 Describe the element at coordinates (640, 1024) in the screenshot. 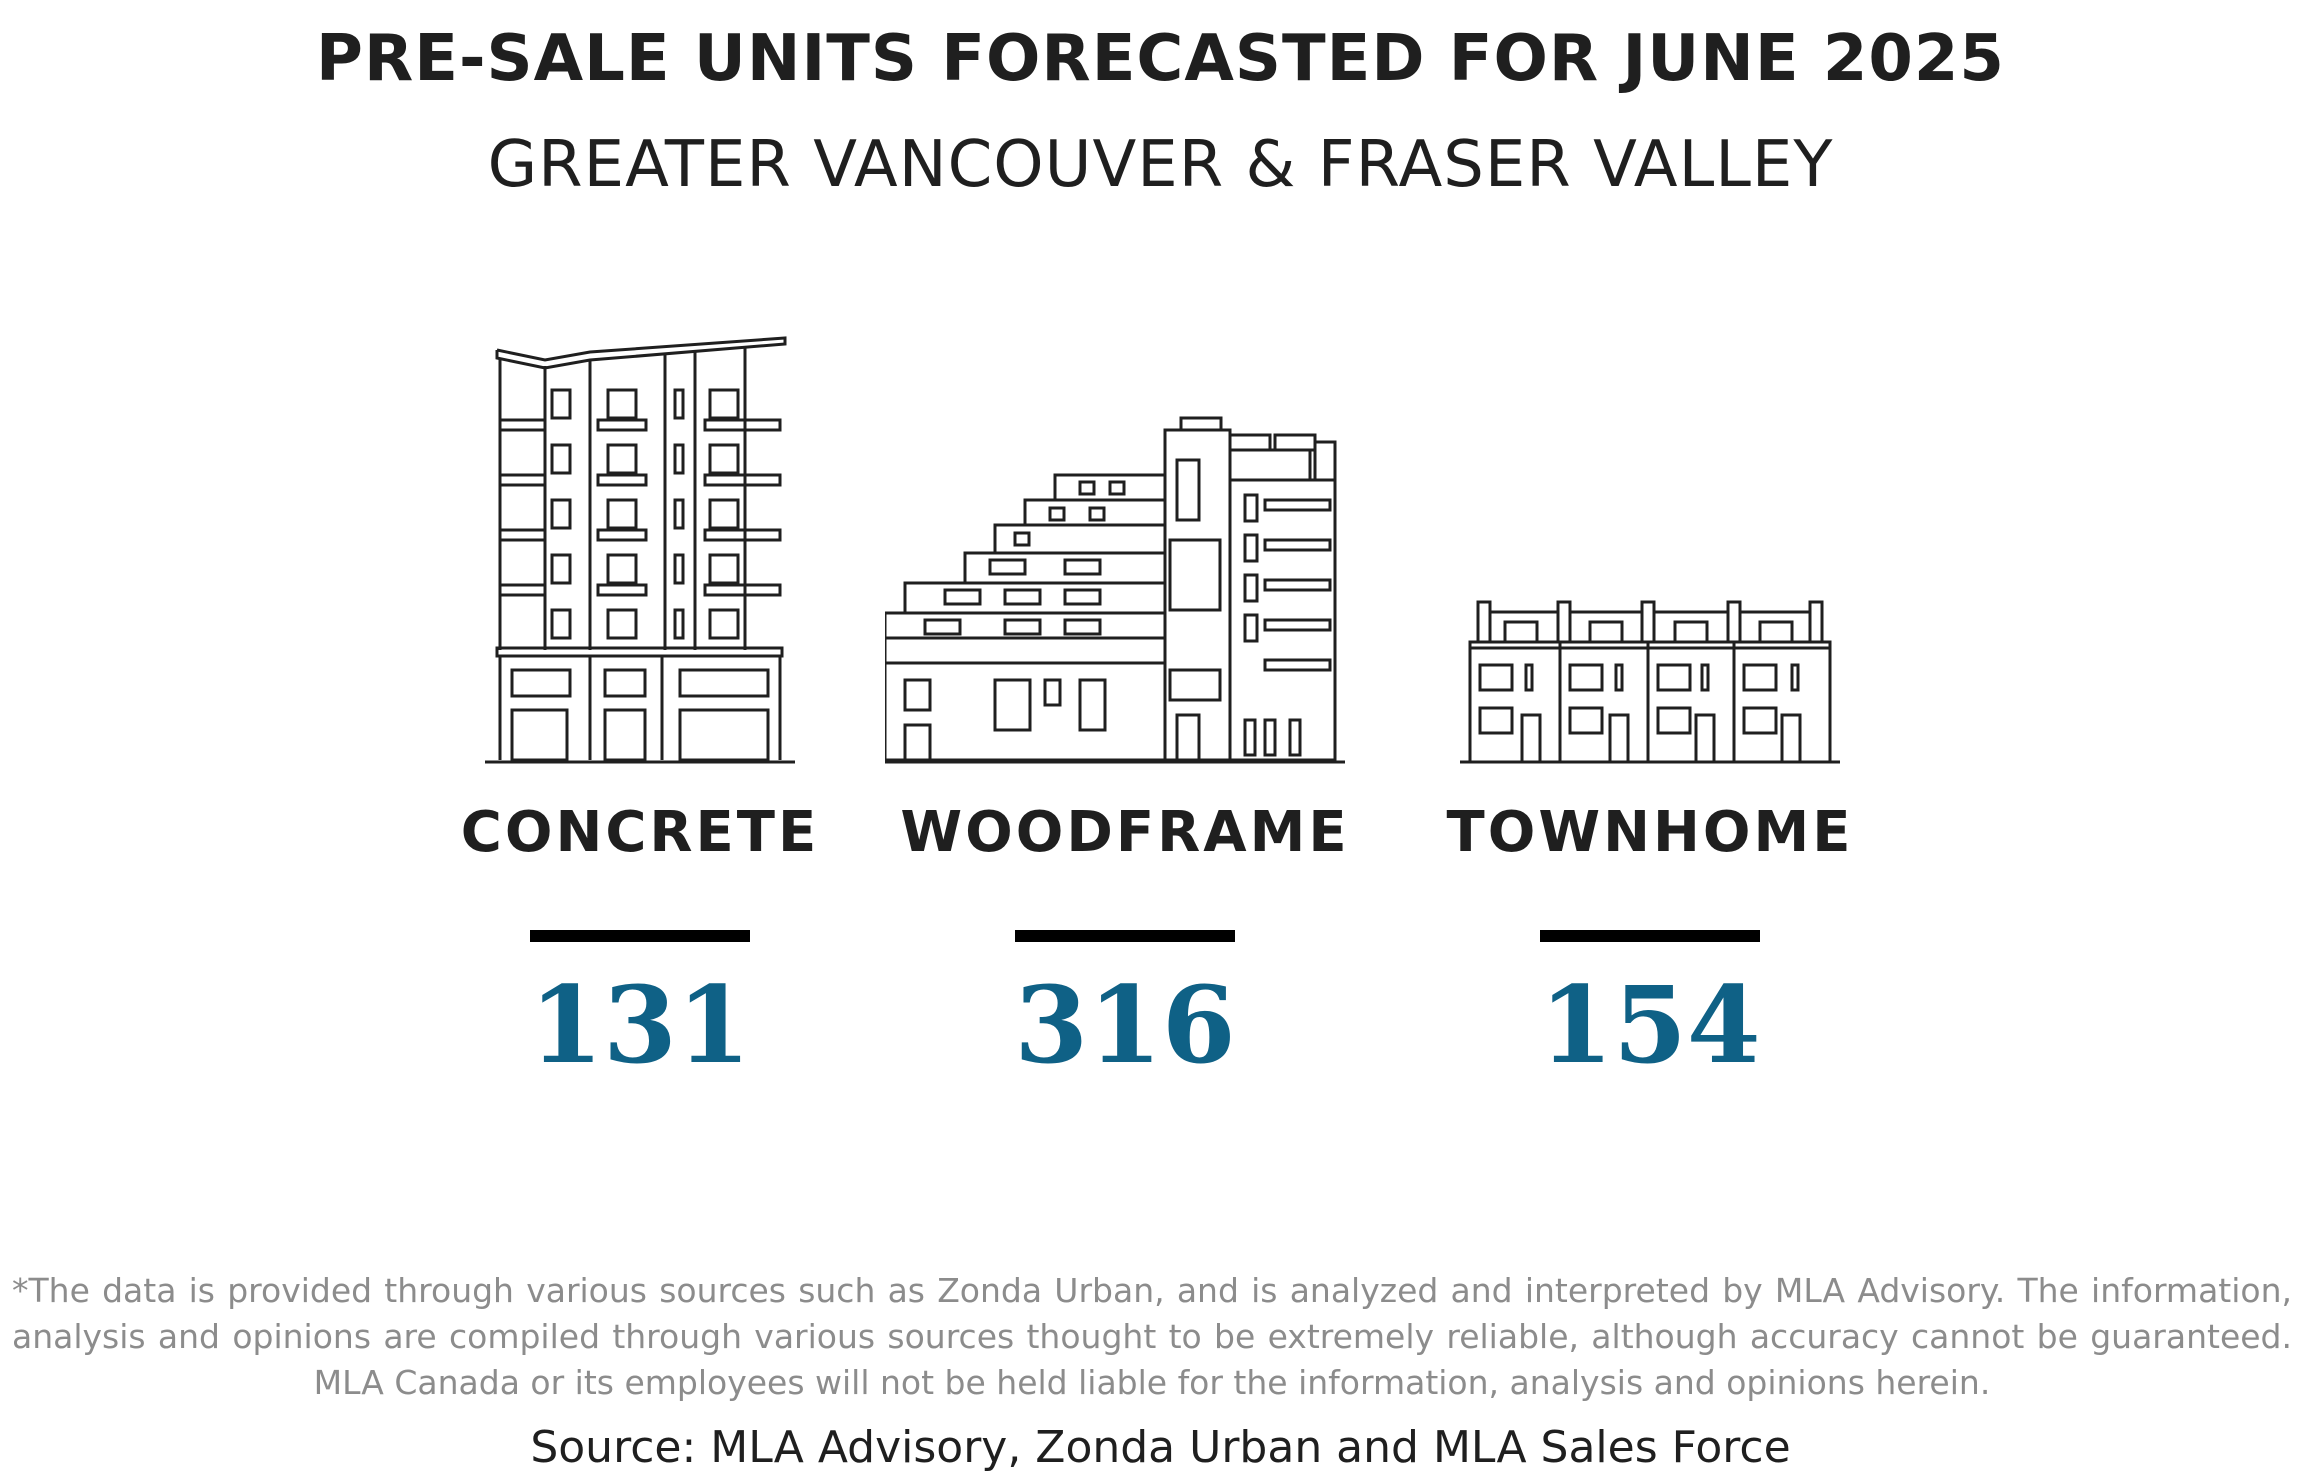

I see `category-value: 131` at that location.